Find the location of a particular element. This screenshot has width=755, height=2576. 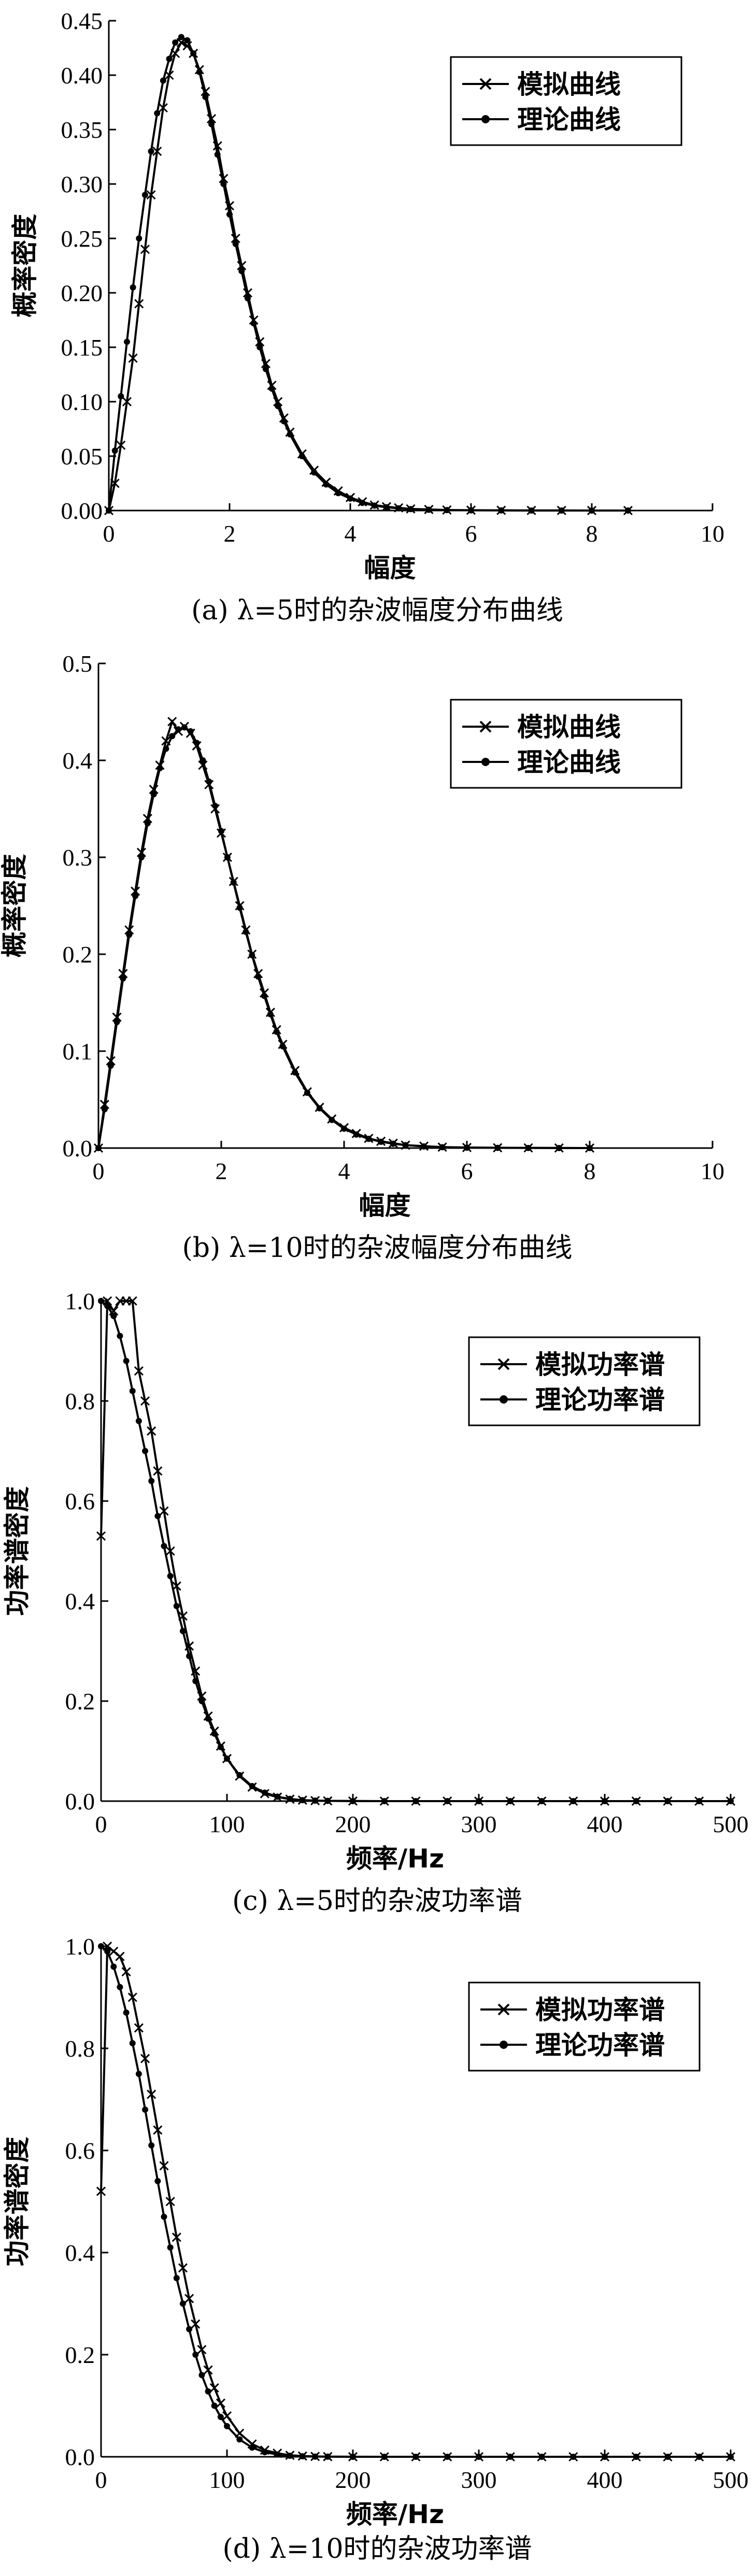

y-tick-label: 0.8 is located at coordinates (80, 2048).